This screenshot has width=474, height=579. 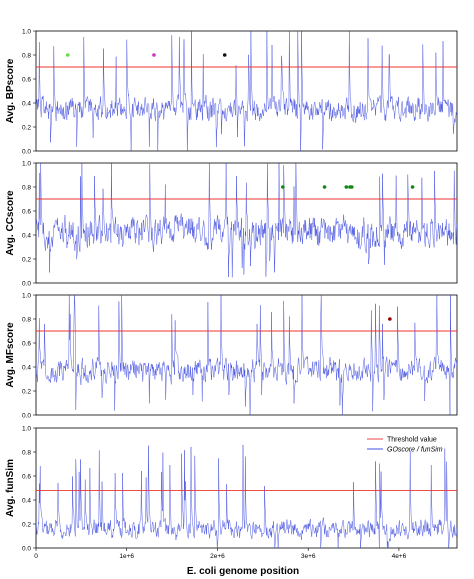 I want to click on x-tick-label: 3e+6, so click(x=308, y=556).